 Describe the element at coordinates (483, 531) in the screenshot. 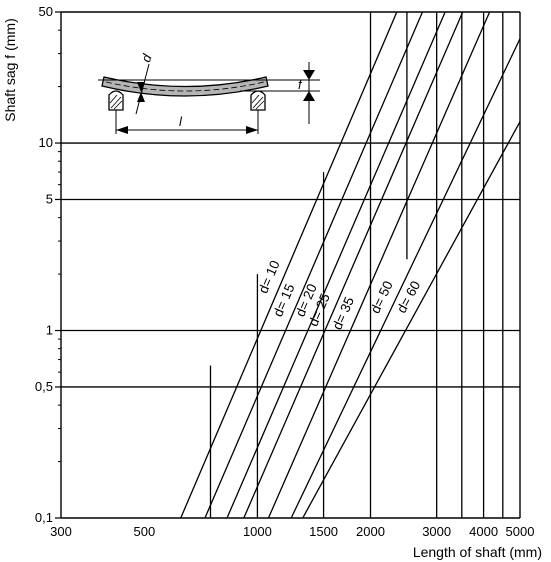

I see `x-tick-label: 4000` at that location.